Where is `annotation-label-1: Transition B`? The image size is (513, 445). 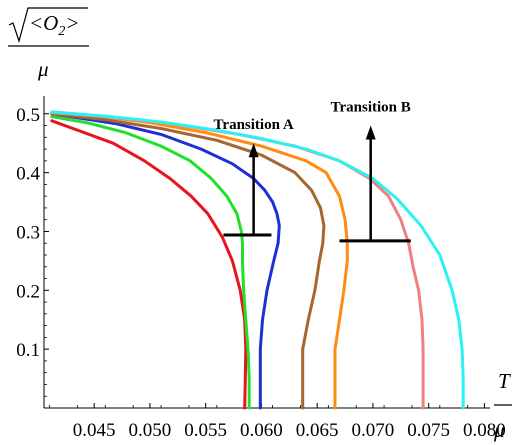 annotation-label-1: Transition B is located at coordinates (371, 108).